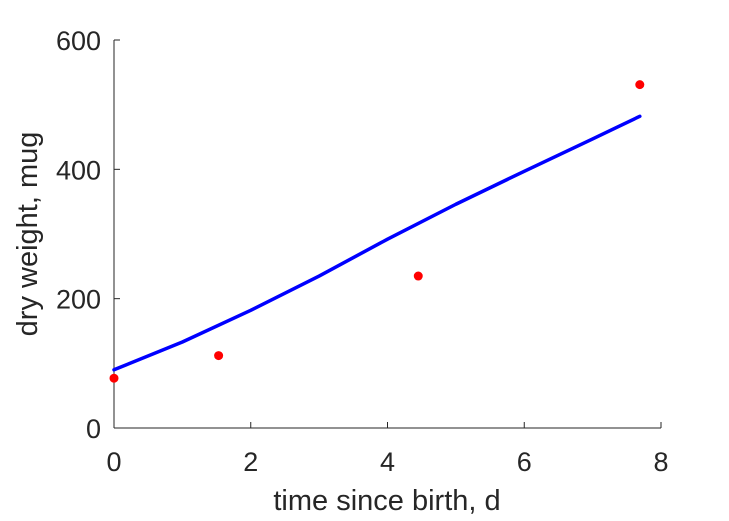 This screenshot has width=729, height=521. Describe the element at coordinates (78, 300) in the screenshot. I see `y-tick-label: 200` at that location.